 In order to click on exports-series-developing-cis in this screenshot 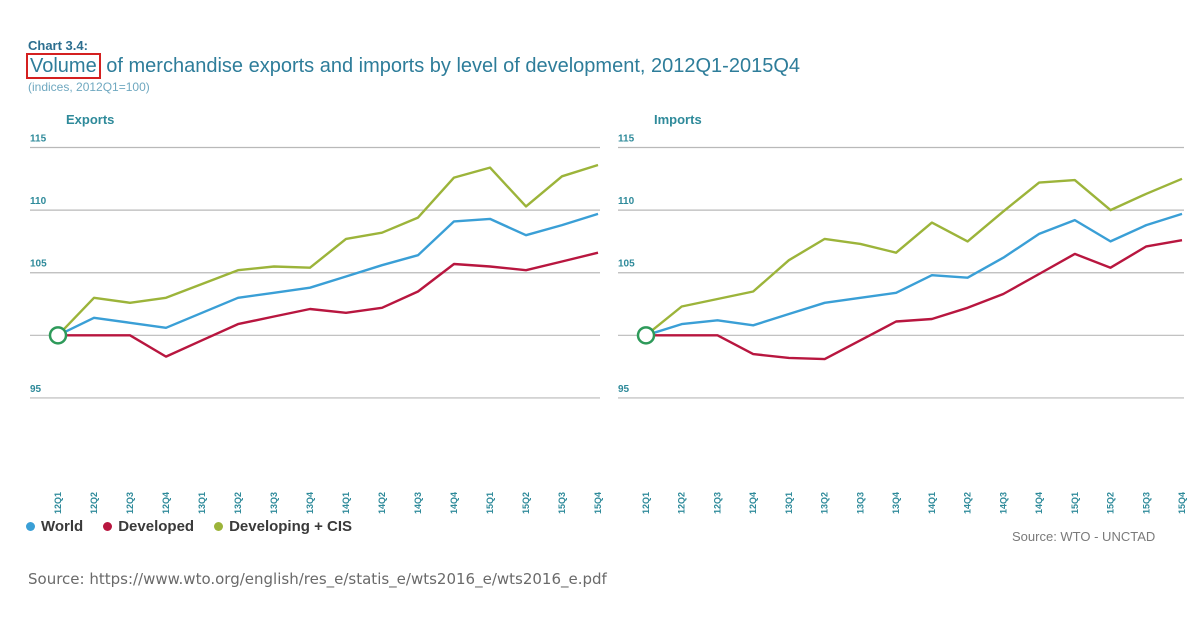, I will do `click(328, 250)`.